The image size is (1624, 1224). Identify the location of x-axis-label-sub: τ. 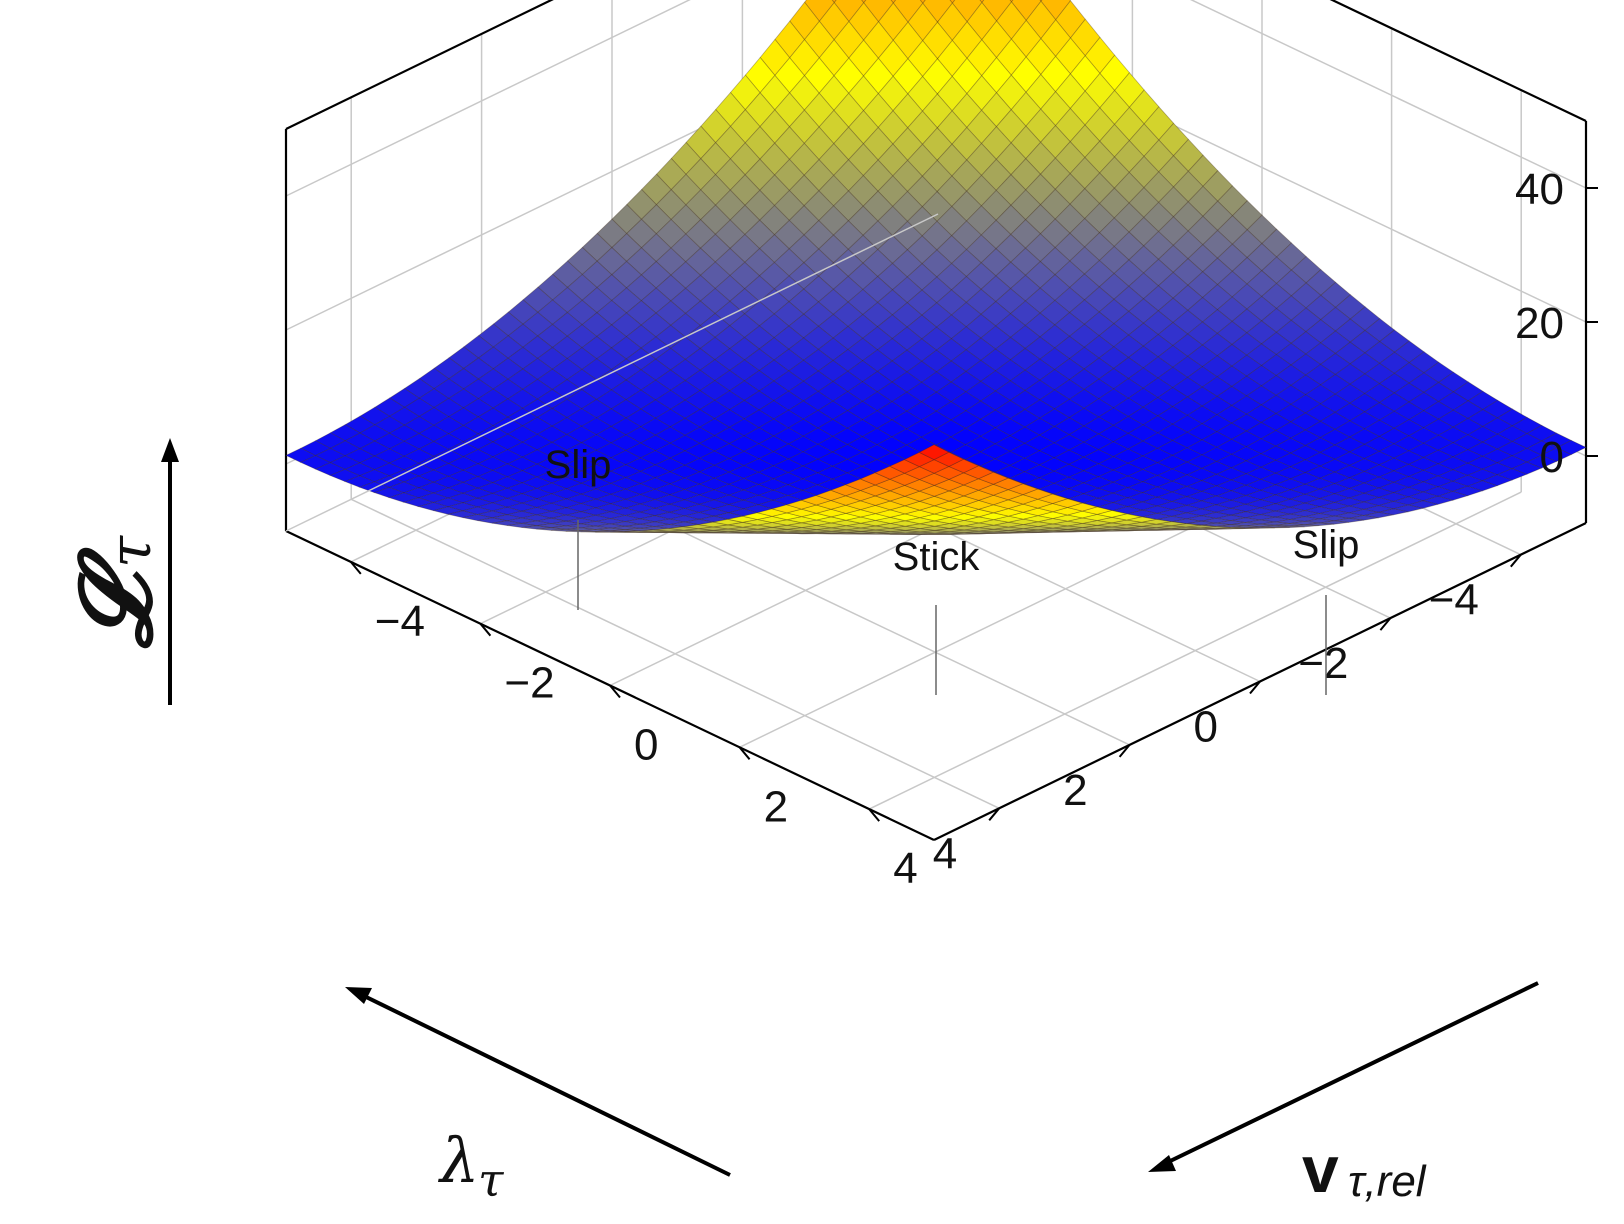
(491, 1180).